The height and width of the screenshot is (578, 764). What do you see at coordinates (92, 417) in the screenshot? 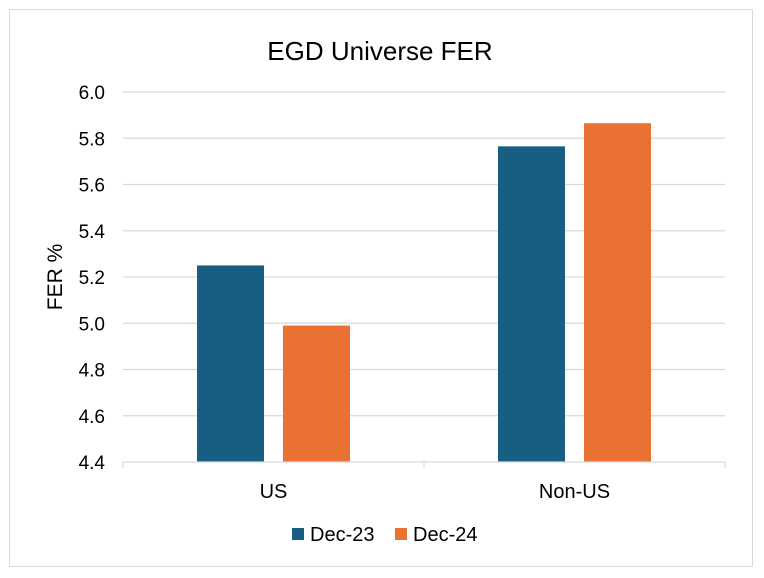
I see `y-tick-label: 4.6` at bounding box center [92, 417].